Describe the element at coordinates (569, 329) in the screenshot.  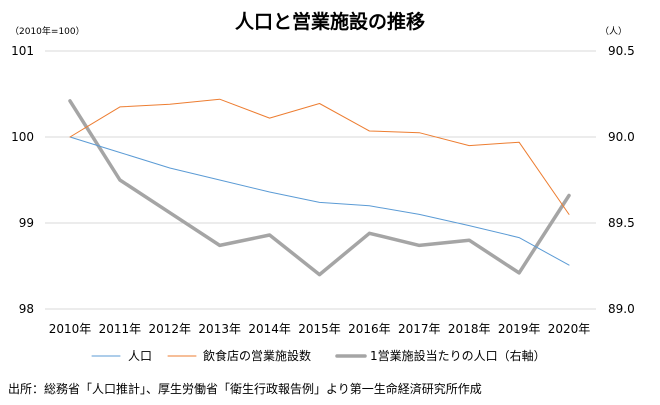
I see `x-tick-label: 2020年` at that location.